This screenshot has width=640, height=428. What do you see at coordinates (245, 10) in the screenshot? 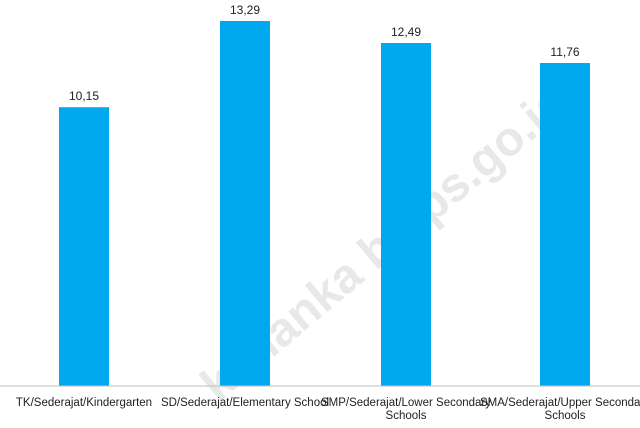
I see `value-label-2: 13,29` at bounding box center [245, 10].